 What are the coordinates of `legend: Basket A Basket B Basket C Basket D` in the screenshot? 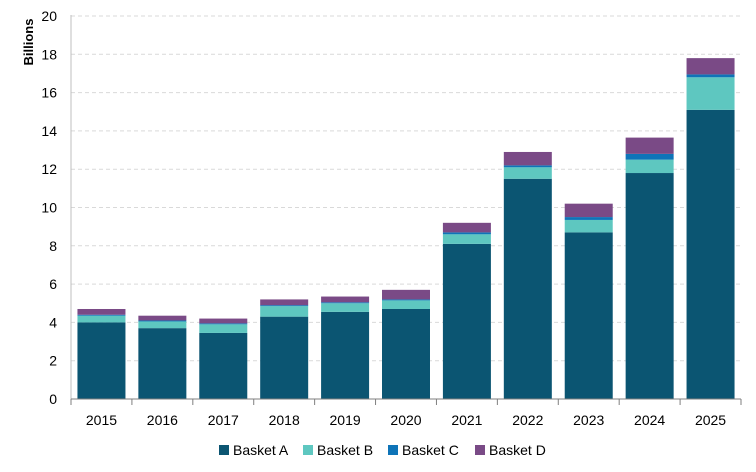 It's located at (382, 450).